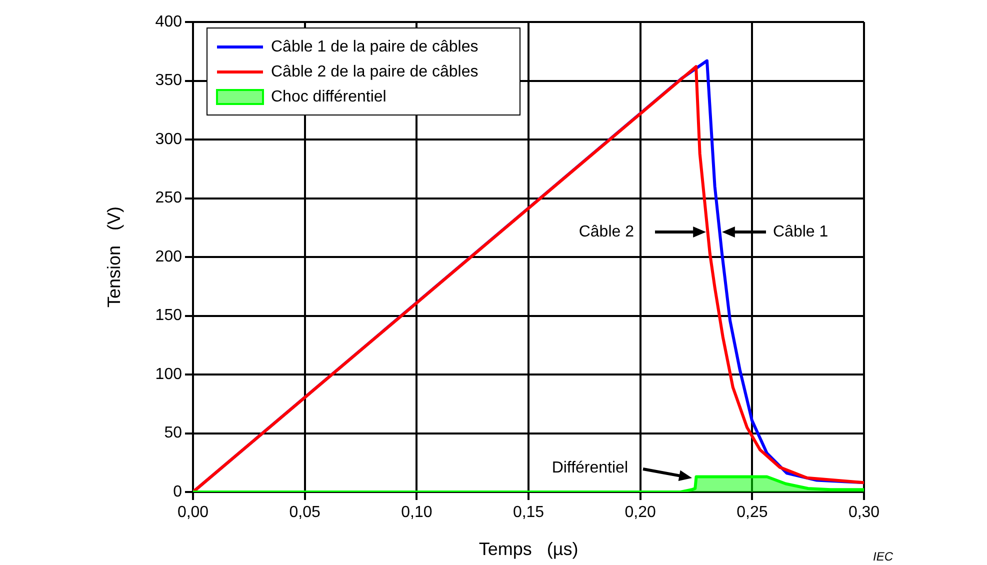  Describe the element at coordinates (640, 513) in the screenshot. I see `x-tick-label: 0,20` at that location.